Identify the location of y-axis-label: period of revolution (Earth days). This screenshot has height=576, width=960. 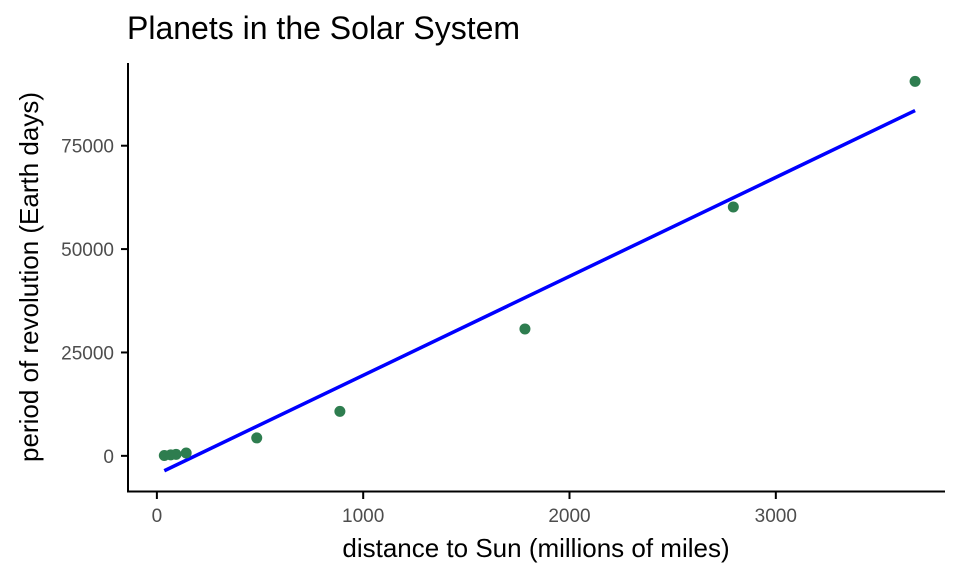
(29, 277).